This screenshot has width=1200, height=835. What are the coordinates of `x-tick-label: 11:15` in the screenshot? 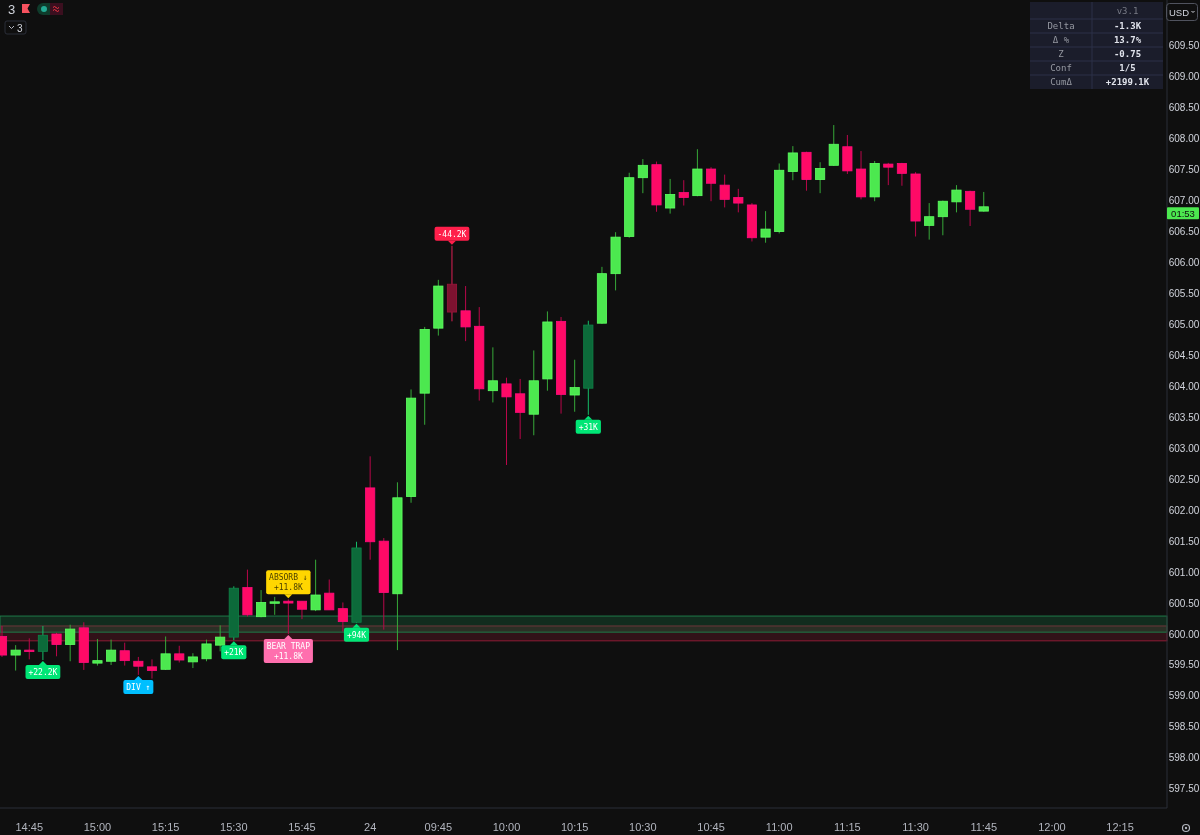 It's located at (847, 827).